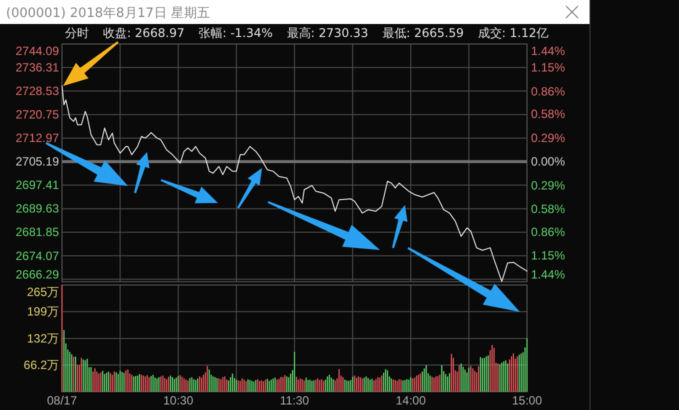 The width and height of the screenshot is (679, 410). I want to click on text: 最低: 2665.59, so click(423, 33).